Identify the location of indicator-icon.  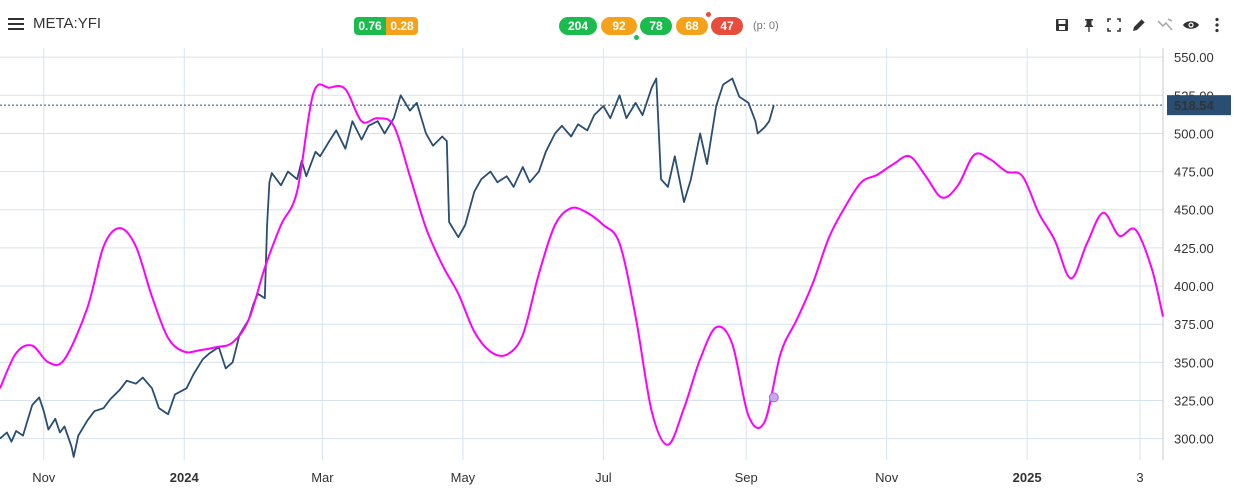
(1165, 25).